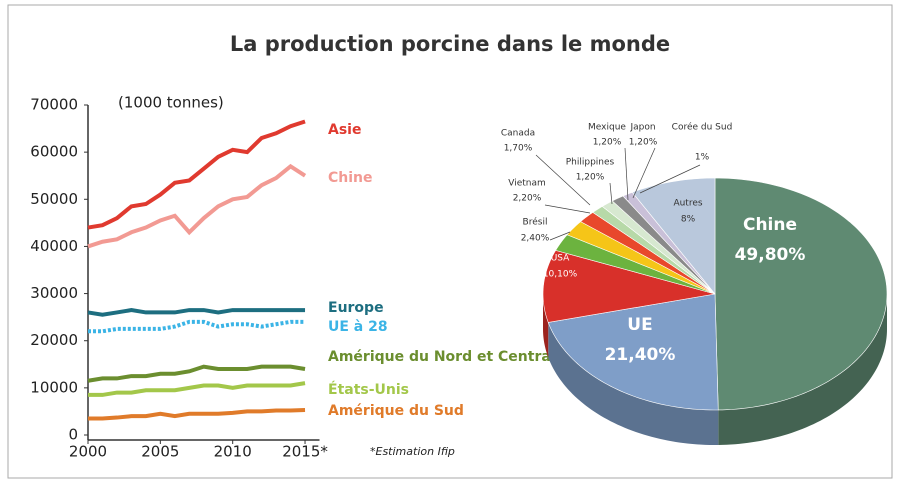 This screenshot has width=900, height=483. Describe the element at coordinates (412, 451) in the screenshot. I see `footnote: *Estimation Ifip` at that location.